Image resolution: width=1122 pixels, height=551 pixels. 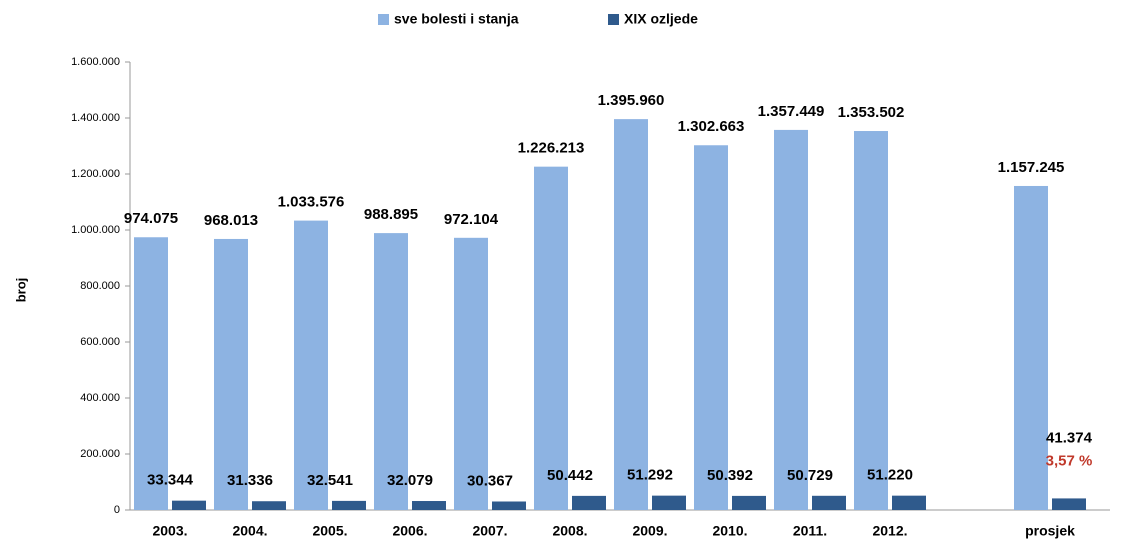 What do you see at coordinates (810, 531) in the screenshot?
I see `x-tick-label: 2011.` at bounding box center [810, 531].